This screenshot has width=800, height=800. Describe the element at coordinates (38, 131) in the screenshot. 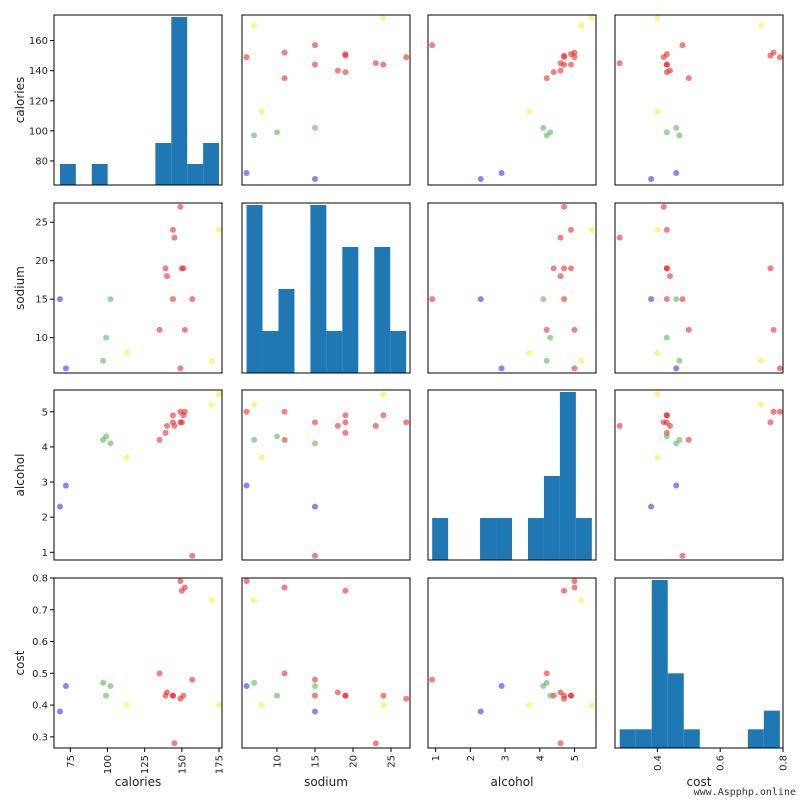

I see `y-tick-label: 100` at that location.